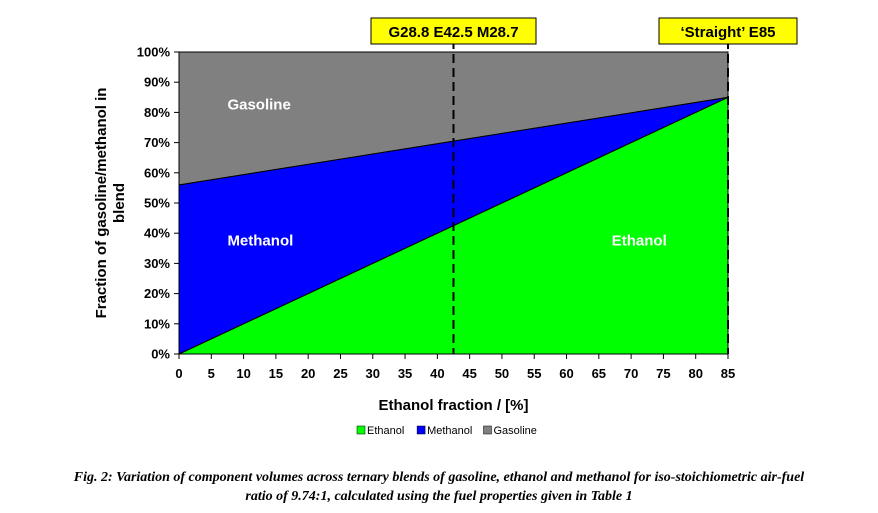 This screenshot has width=878, height=513. I want to click on y-axis-title-line2: blend, so click(119, 203).